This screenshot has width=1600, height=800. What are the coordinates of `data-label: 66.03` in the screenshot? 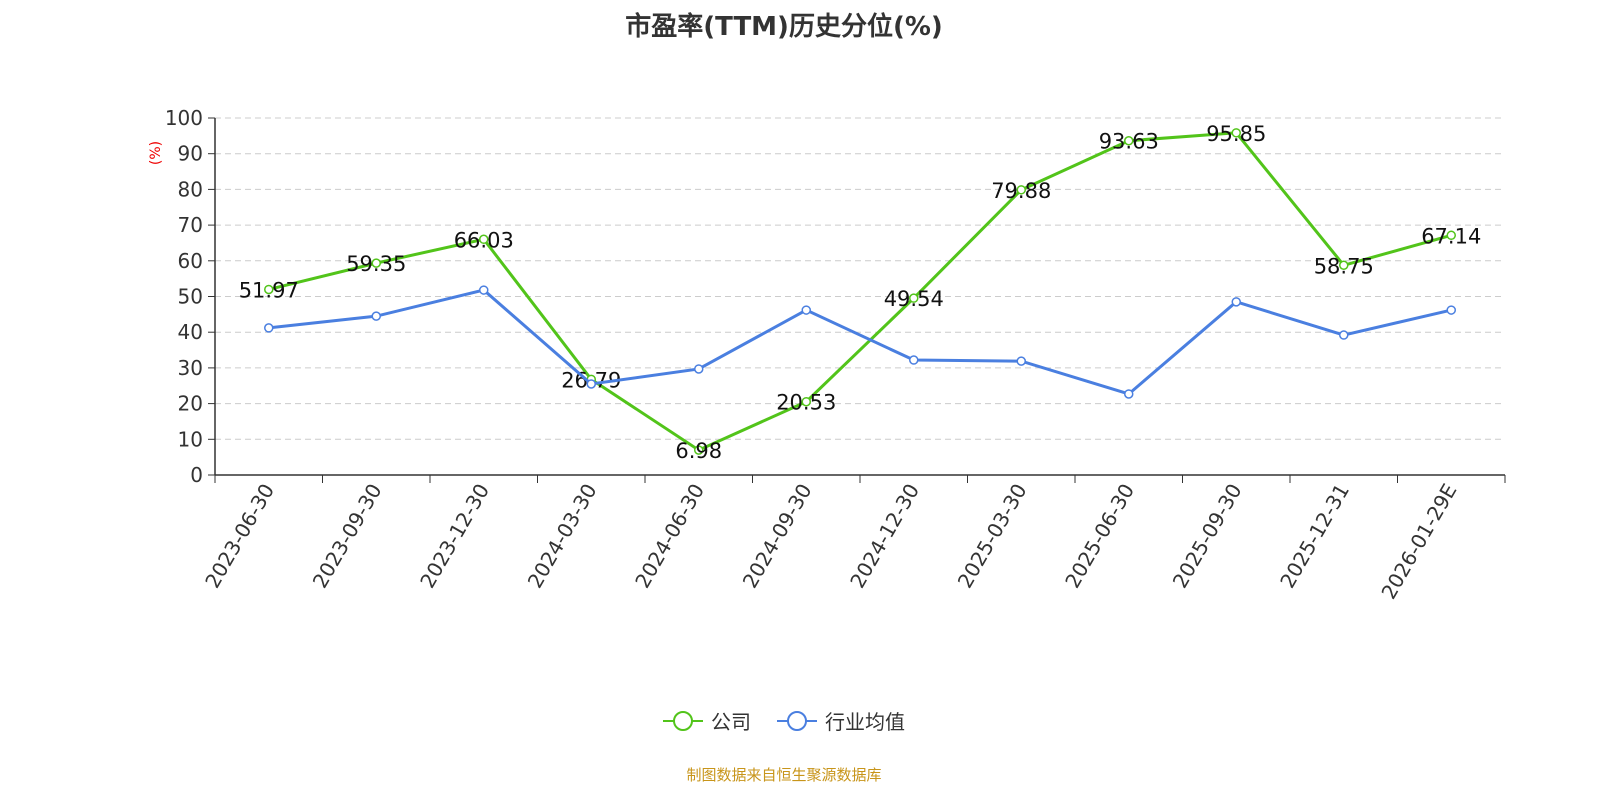 It's located at (484, 240).